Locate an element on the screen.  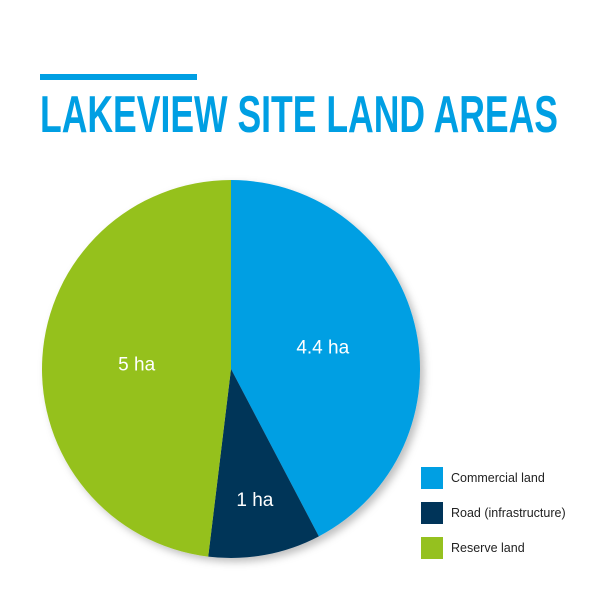
legend-label: Reserve land is located at coordinates (488, 548).